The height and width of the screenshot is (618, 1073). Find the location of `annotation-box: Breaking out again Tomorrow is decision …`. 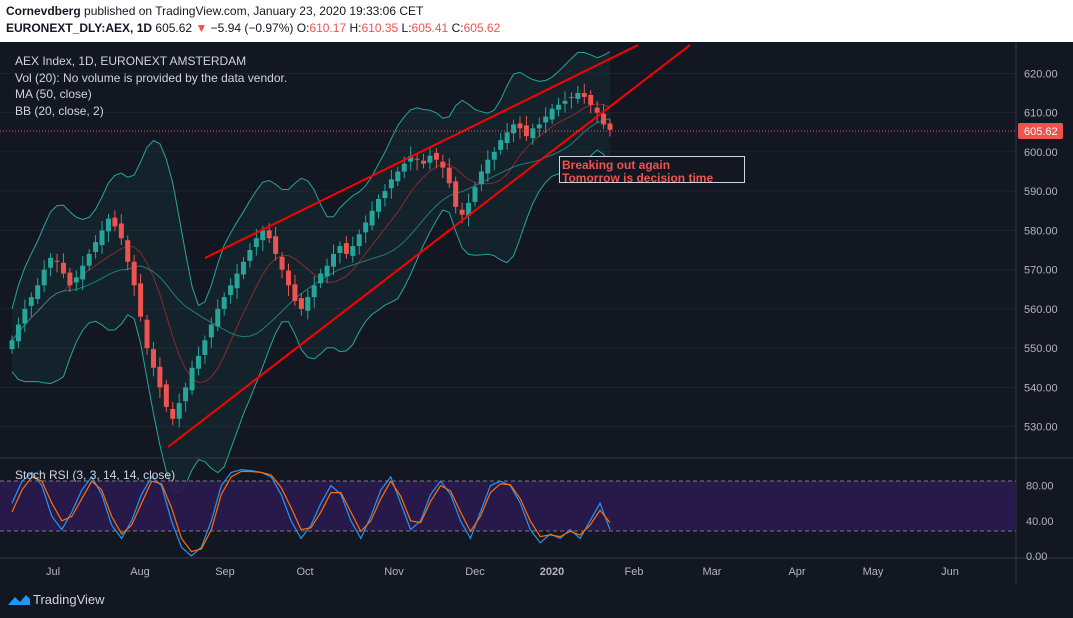

annotation-box: Breaking out again Tomorrow is decision … is located at coordinates (652, 170).